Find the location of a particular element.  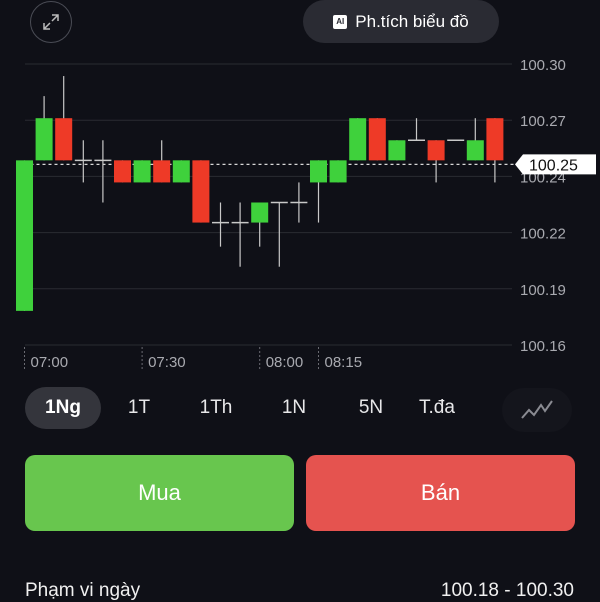

day-range-value: 100.18 - 100.30 is located at coordinates (507, 590).